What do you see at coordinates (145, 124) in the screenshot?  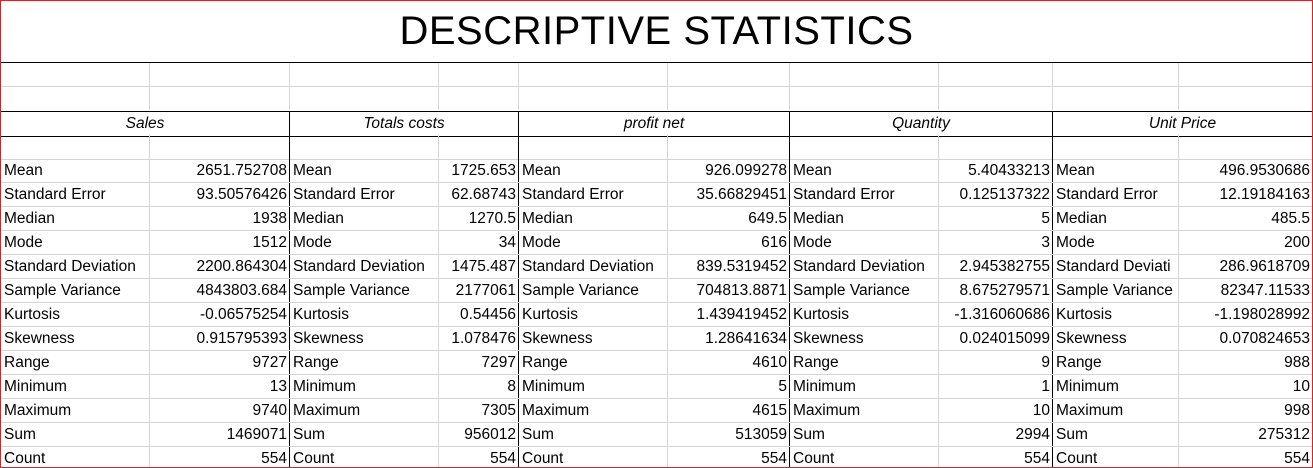 I see `header-sales: Sales` at bounding box center [145, 124].